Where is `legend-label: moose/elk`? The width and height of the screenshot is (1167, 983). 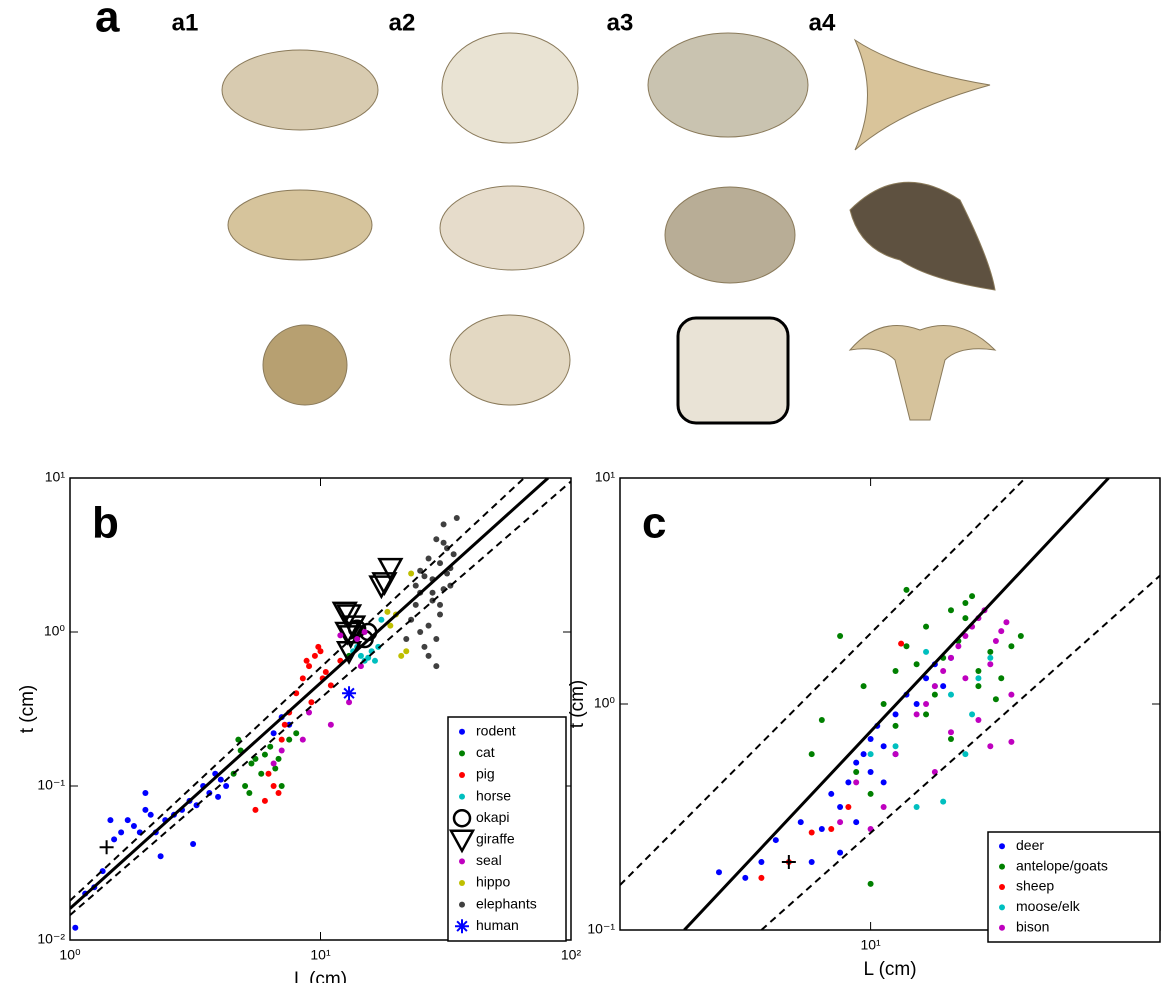
legend-label: moose/elk is located at coordinates (1048, 906).